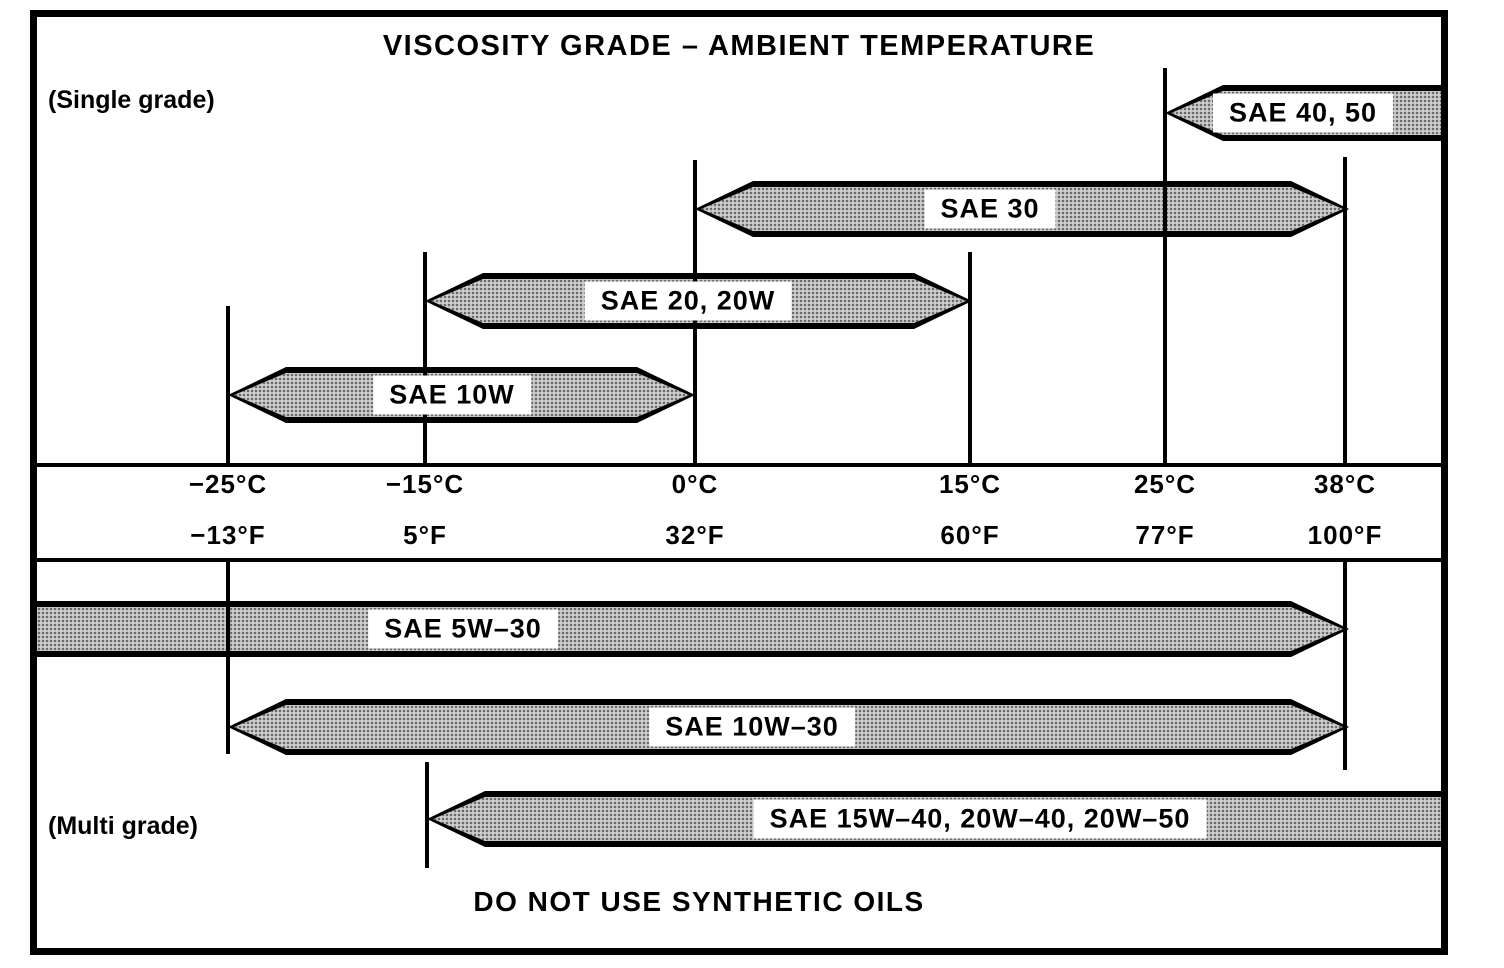 This screenshot has height=968, width=1504. What do you see at coordinates (1345, 310) in the screenshot?
I see `guide-line-38c-single` at bounding box center [1345, 310].